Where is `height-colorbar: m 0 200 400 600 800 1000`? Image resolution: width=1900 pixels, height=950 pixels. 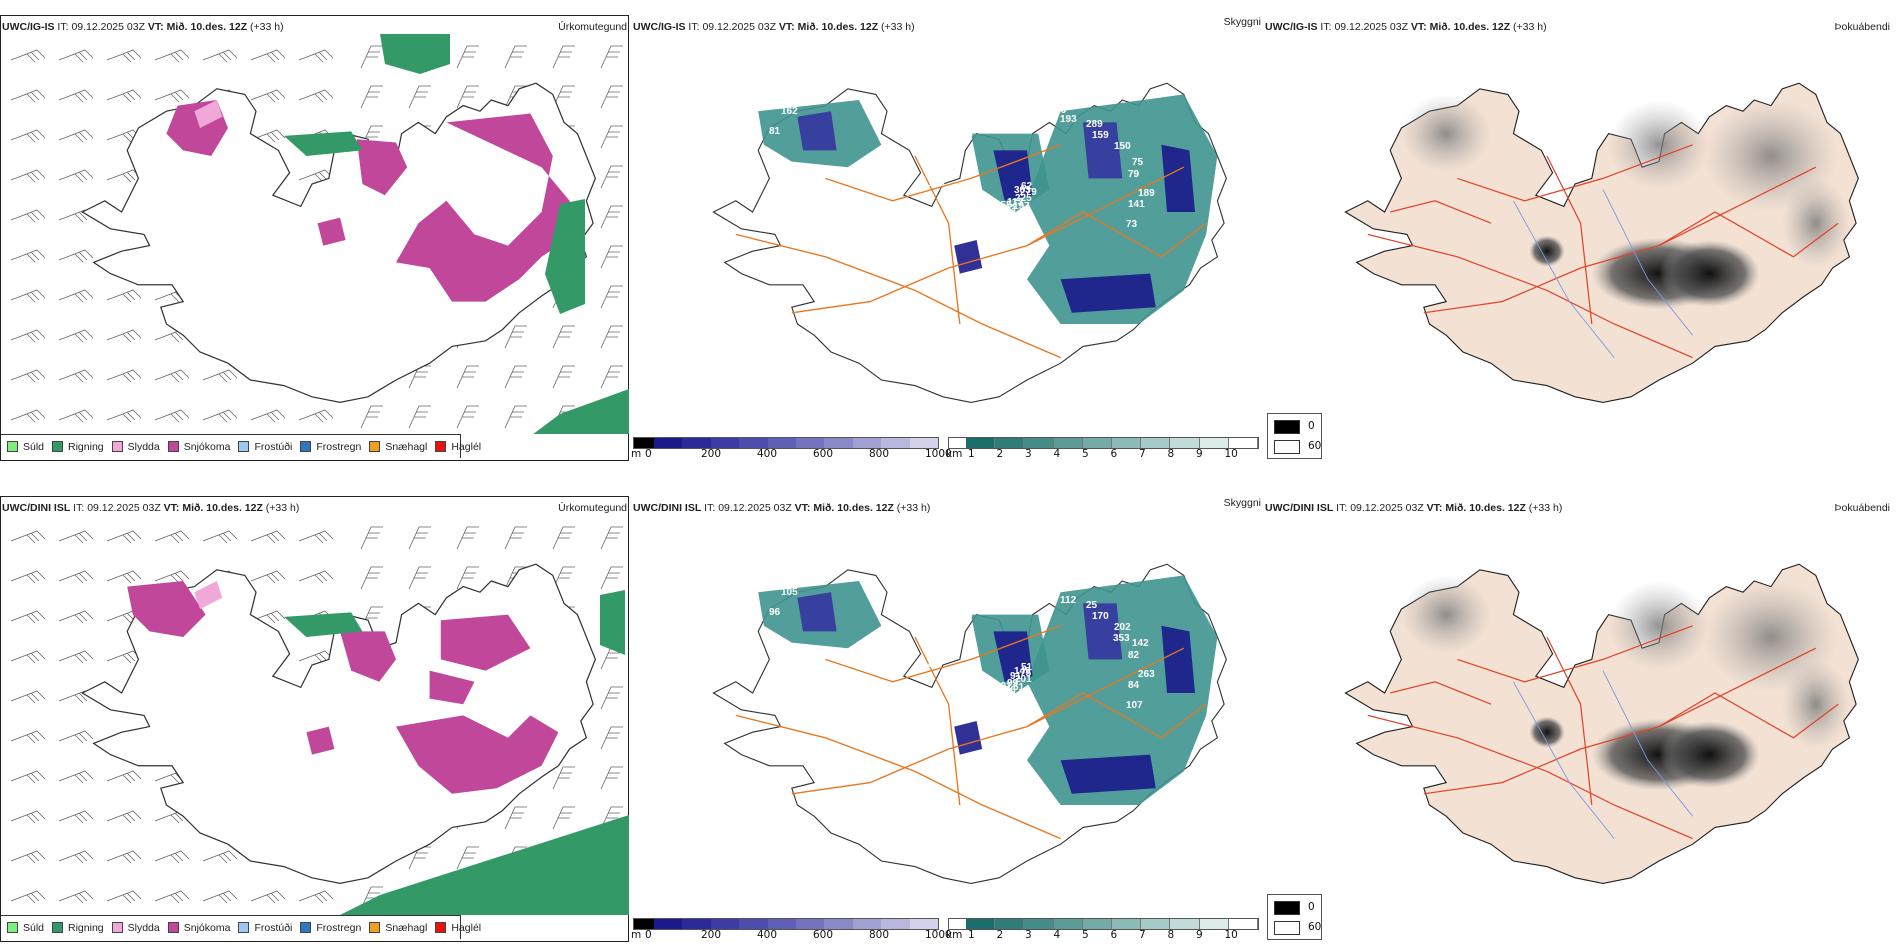 height-colorbar: m 0 200 400 600 800 1000 is located at coordinates (791, 931).